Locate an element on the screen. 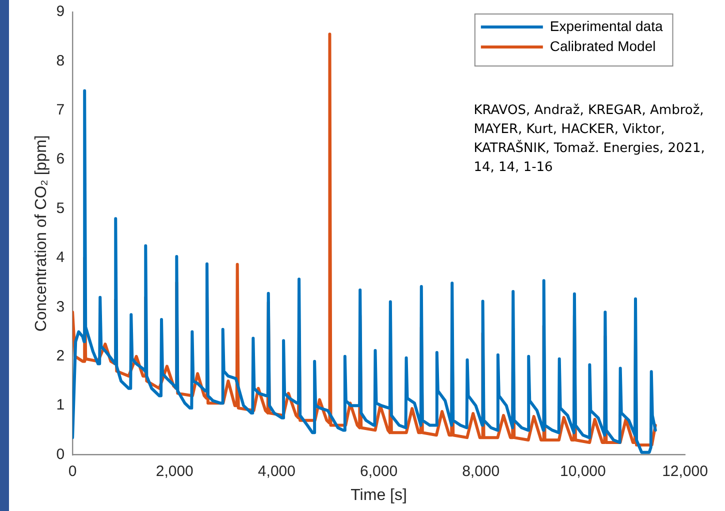  legend-label: Calibrated Model is located at coordinates (603, 46).